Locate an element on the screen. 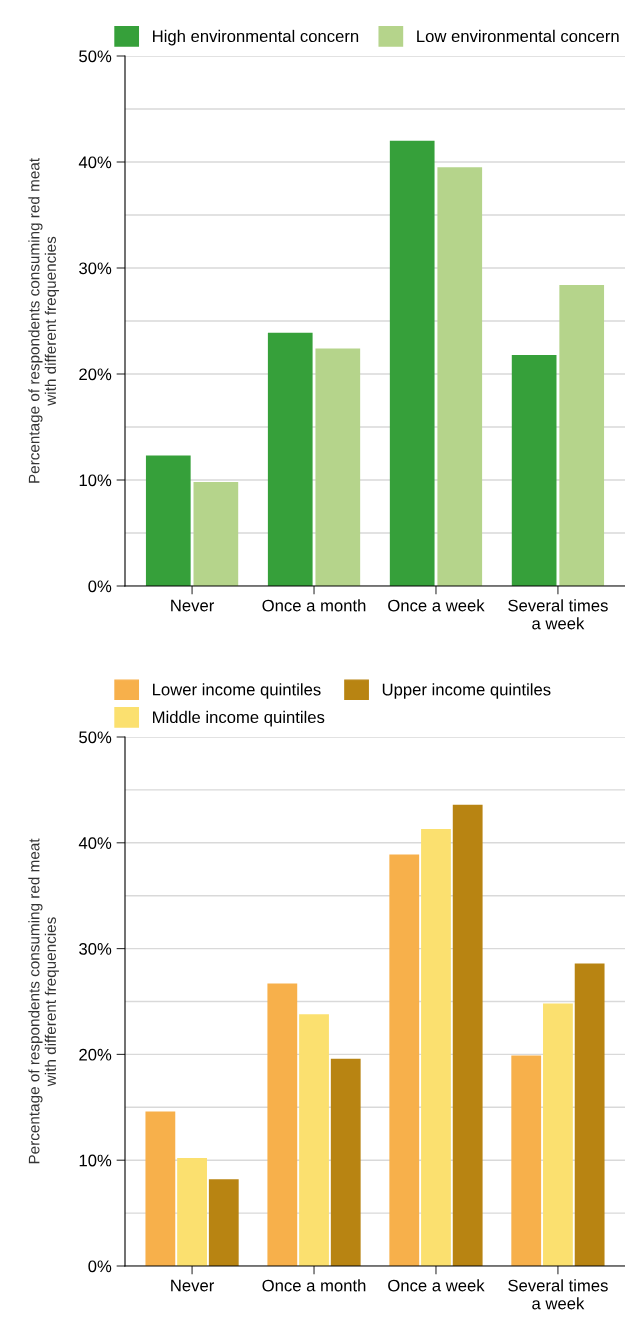 This screenshot has height=1317, width=625. legend-label: Lower income quintiles is located at coordinates (237, 691).